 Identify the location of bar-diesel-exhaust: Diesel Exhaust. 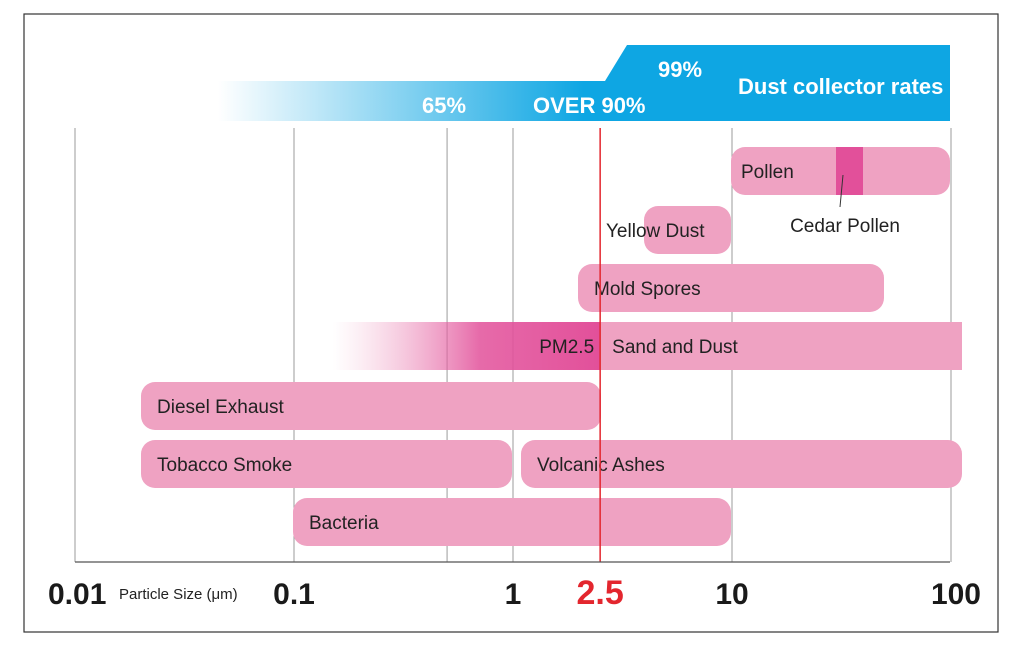
(371, 406).